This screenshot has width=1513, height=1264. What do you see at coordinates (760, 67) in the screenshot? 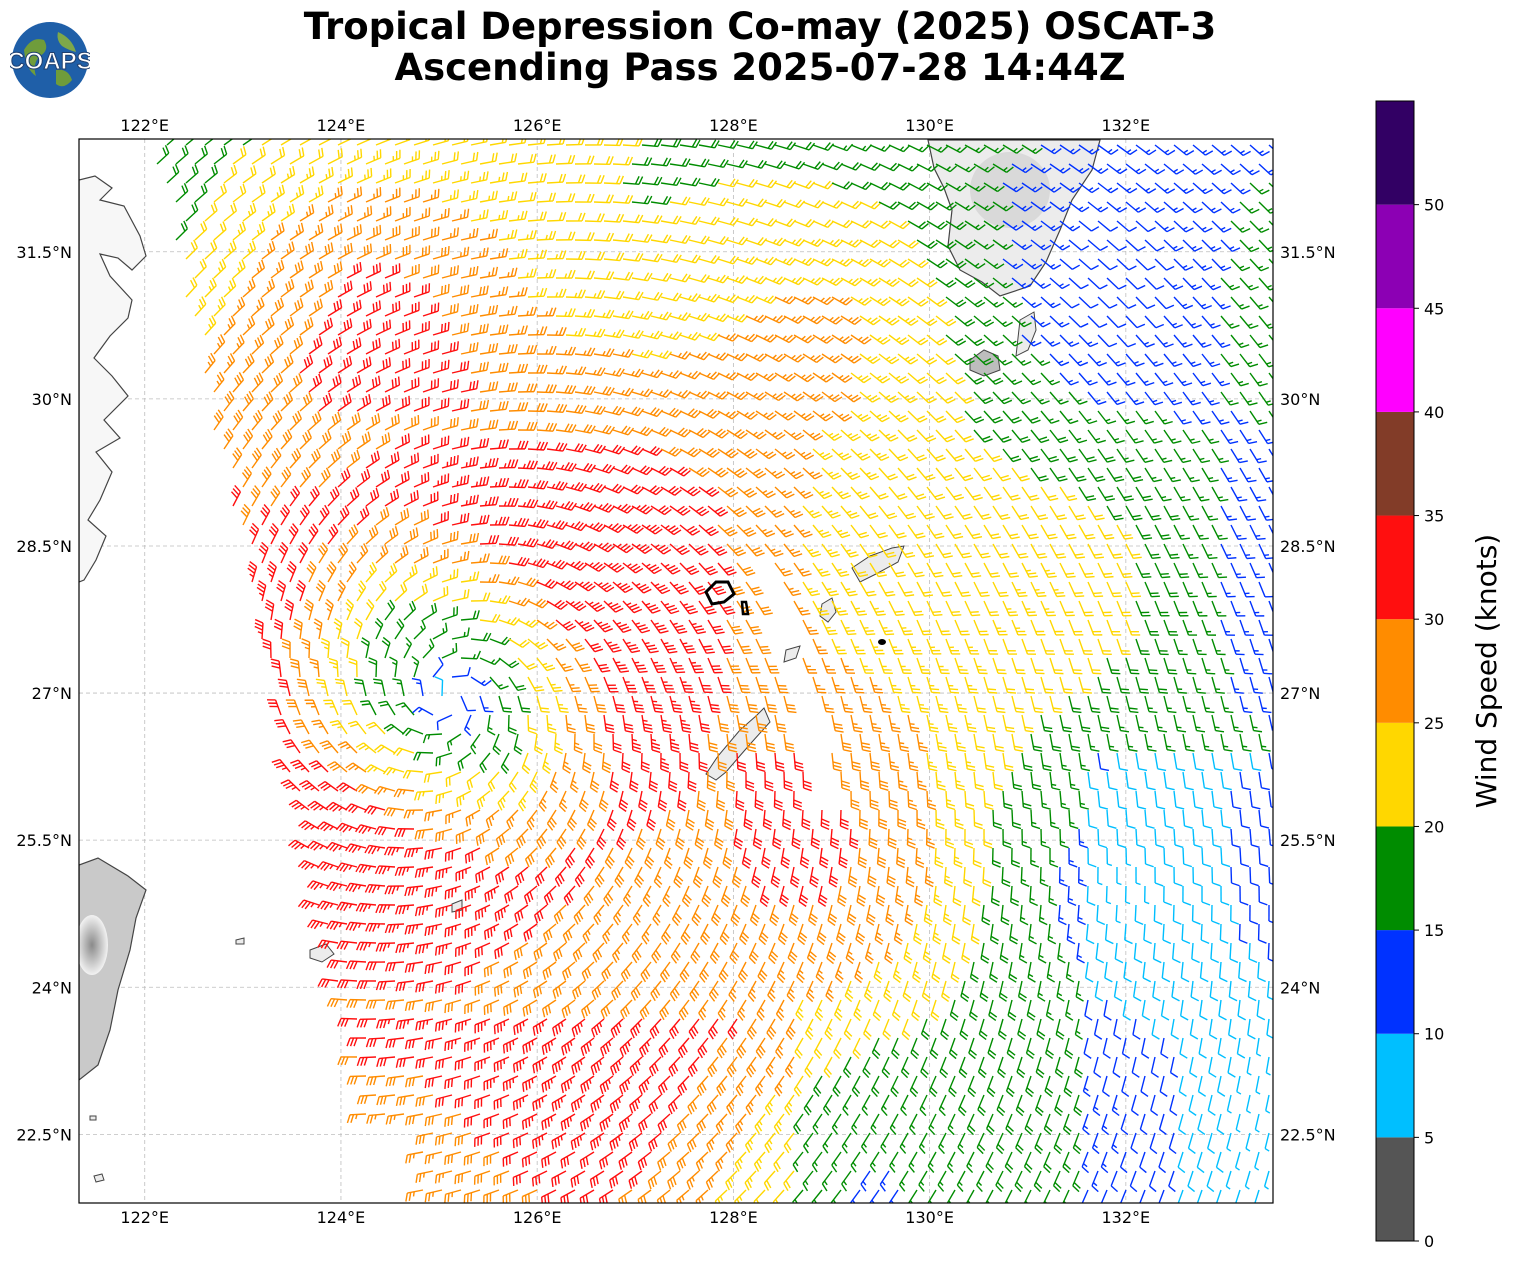
I see `title-line-2: Ascending Pass 2025-07-28 14:44Z` at bounding box center [760, 67].